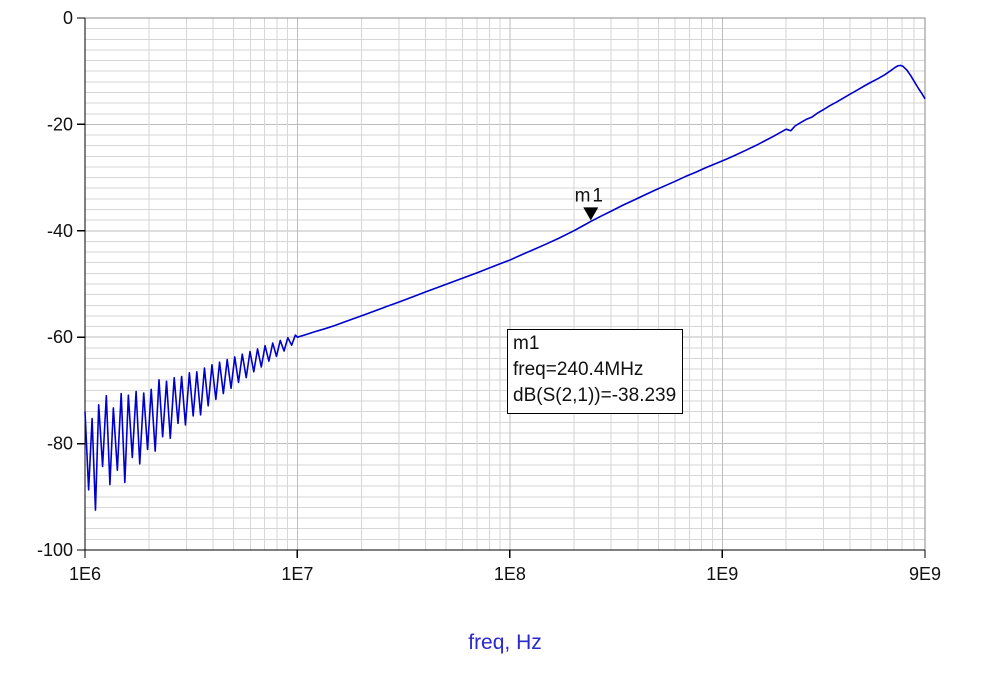 This screenshot has width=996, height=680. I want to click on y-tick-label: -60, so click(60, 337).